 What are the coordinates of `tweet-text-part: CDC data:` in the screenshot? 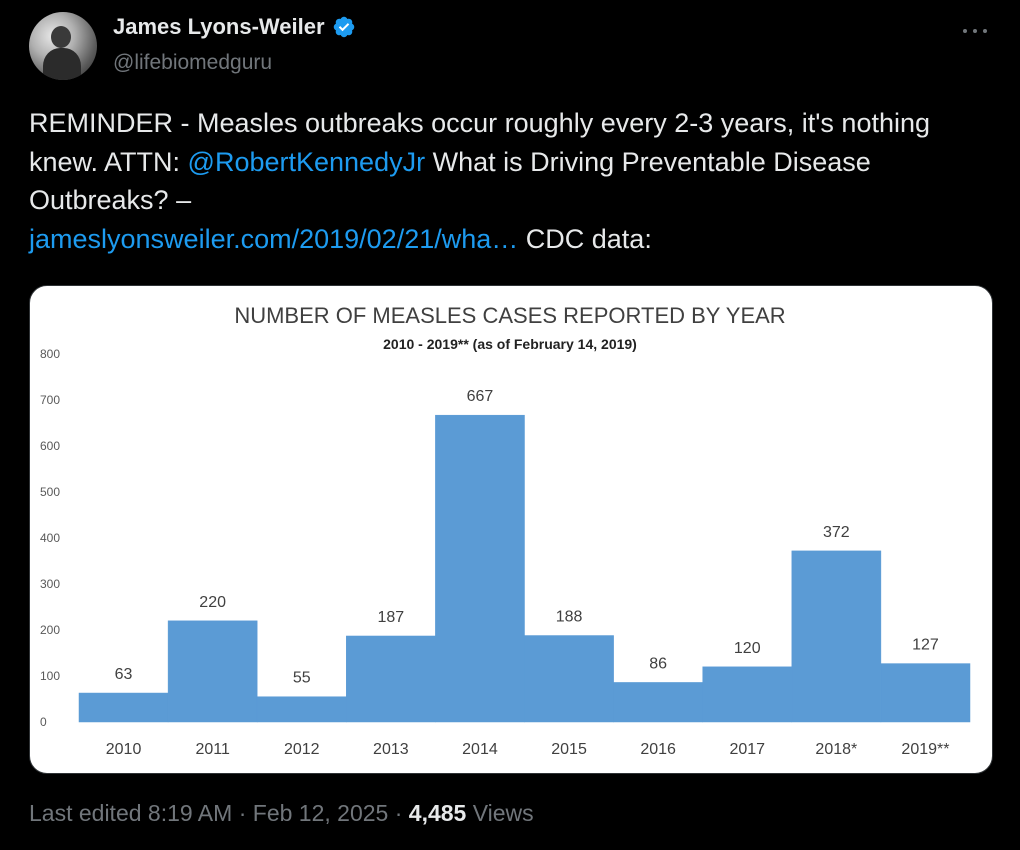 It's located at (585, 238).